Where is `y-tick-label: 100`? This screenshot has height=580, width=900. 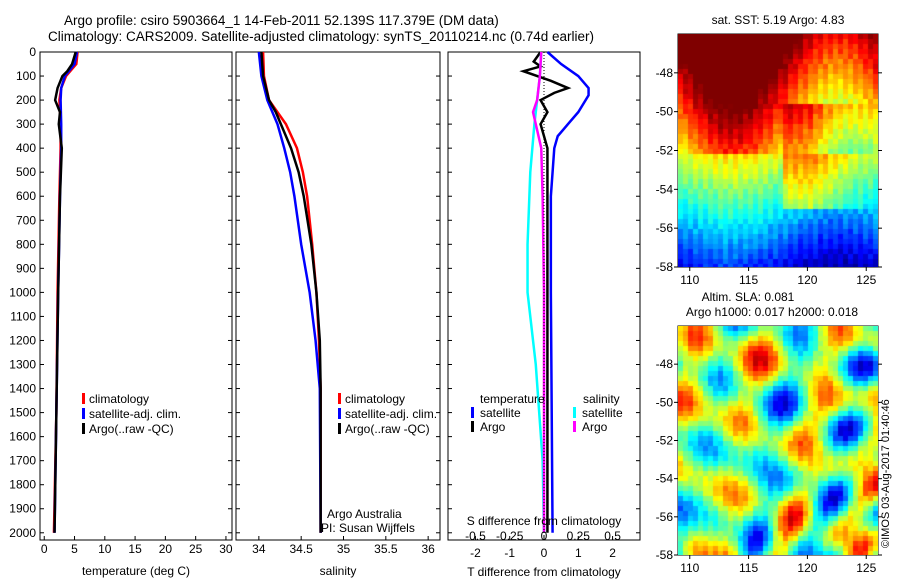 y-tick-label: 100 is located at coordinates (26, 76).